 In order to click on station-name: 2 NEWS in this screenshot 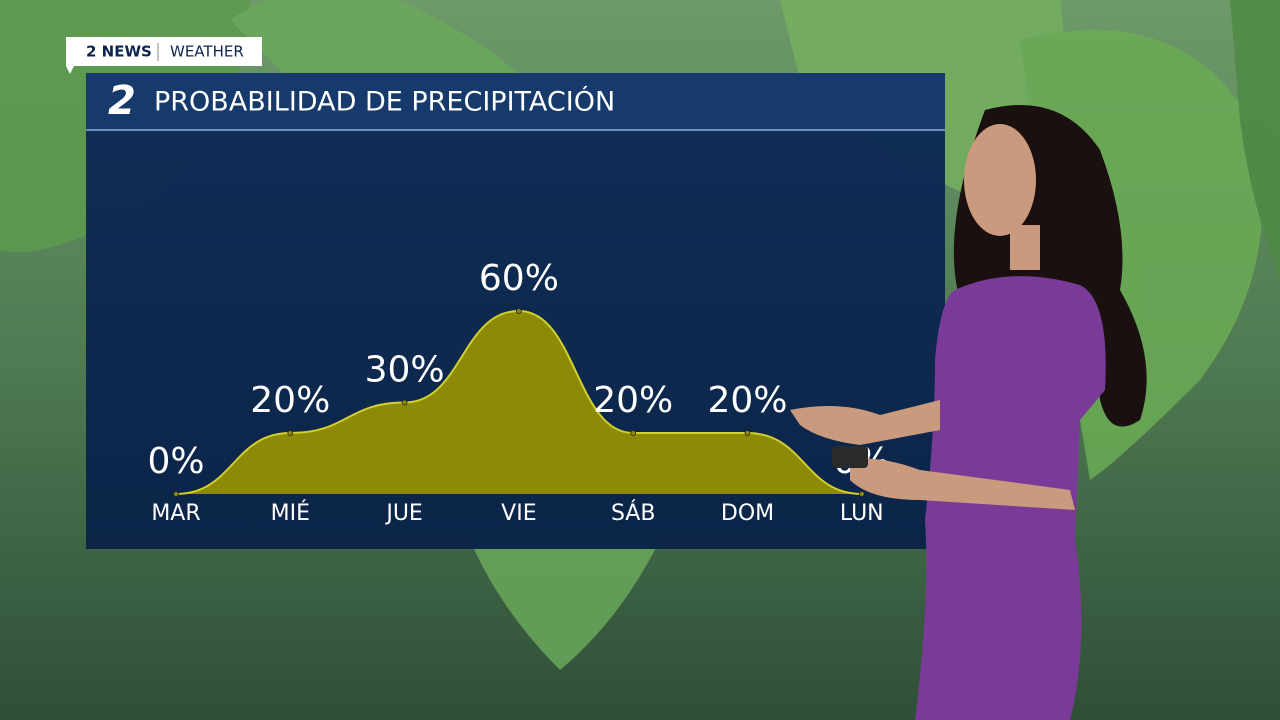, I will do `click(119, 52)`.